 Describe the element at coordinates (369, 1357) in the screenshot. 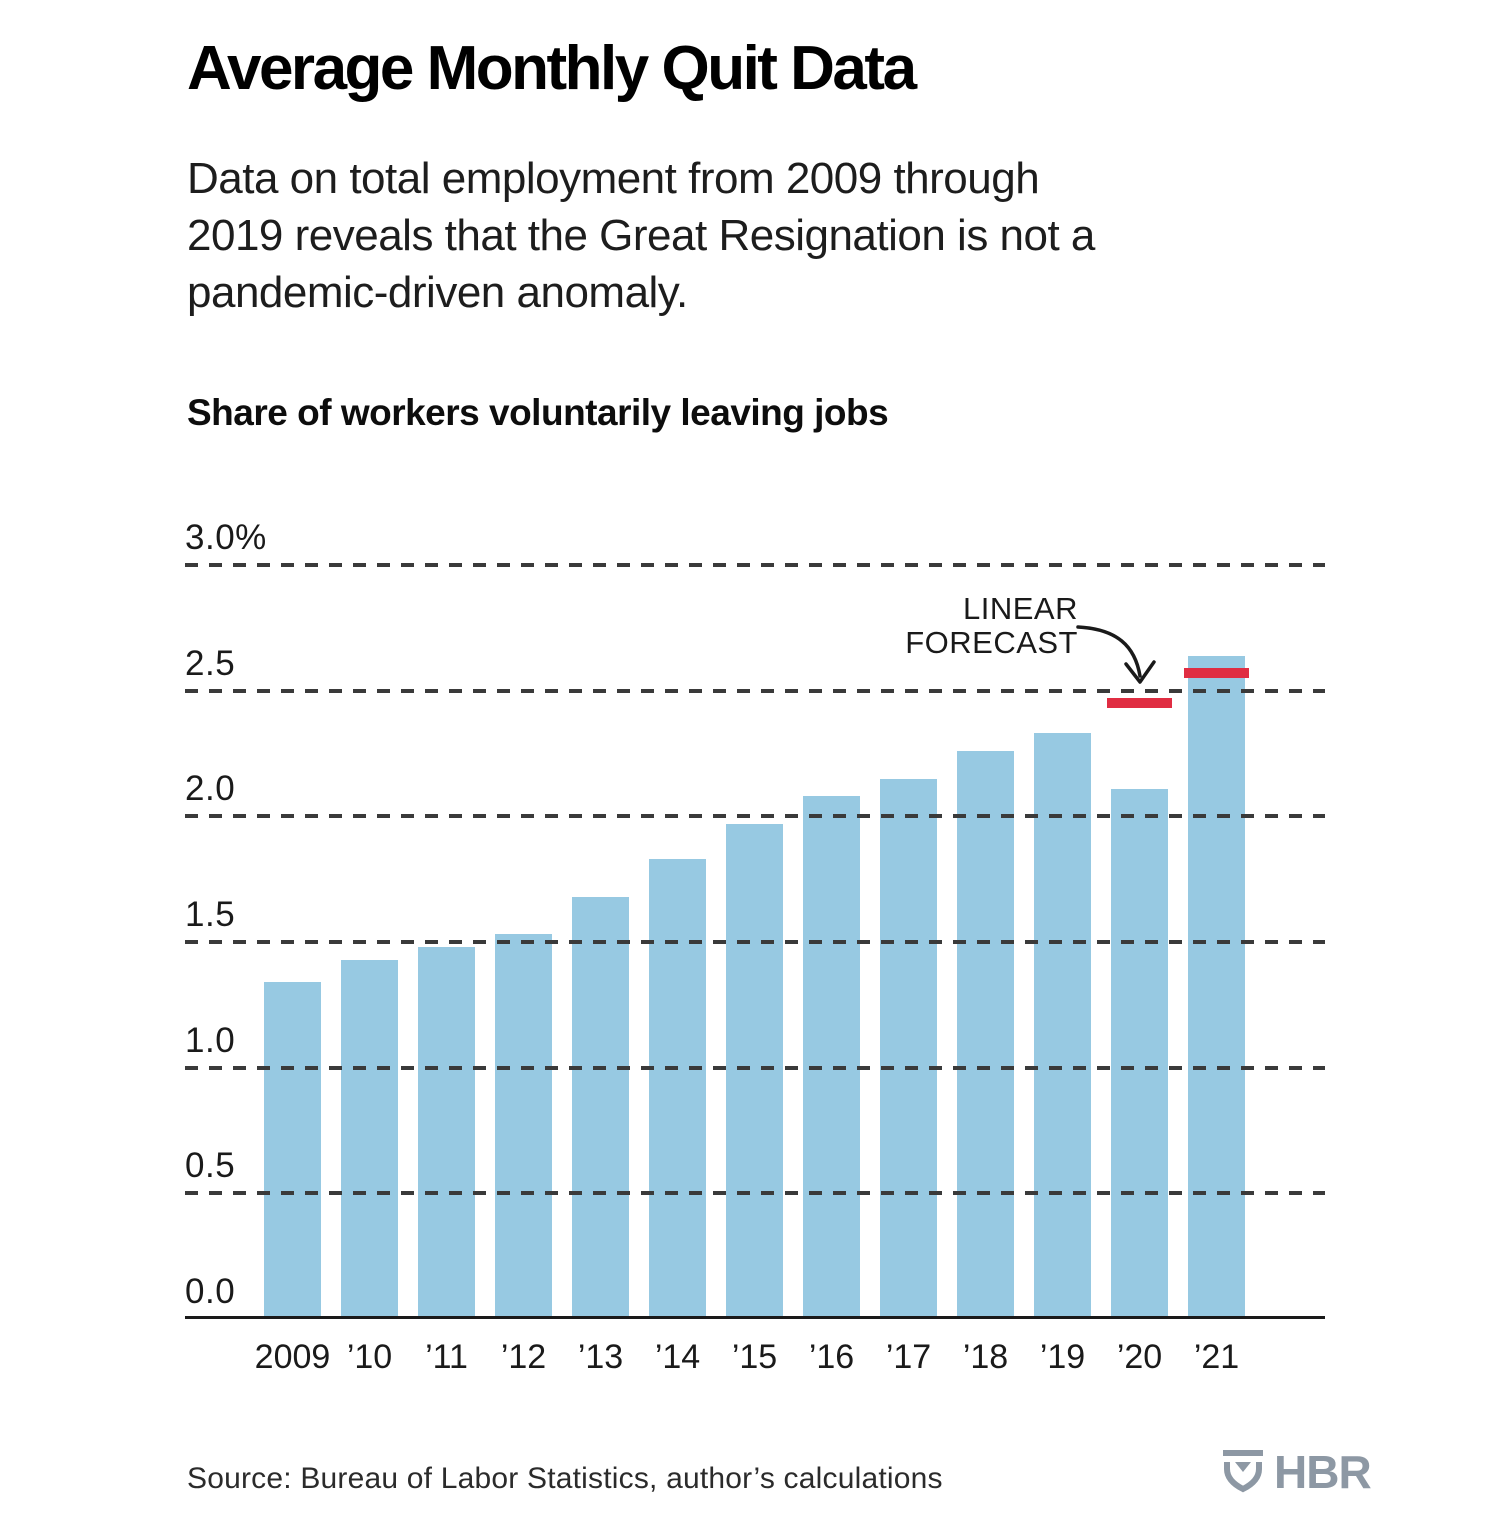

I see `x-tick-label: ’10` at that location.